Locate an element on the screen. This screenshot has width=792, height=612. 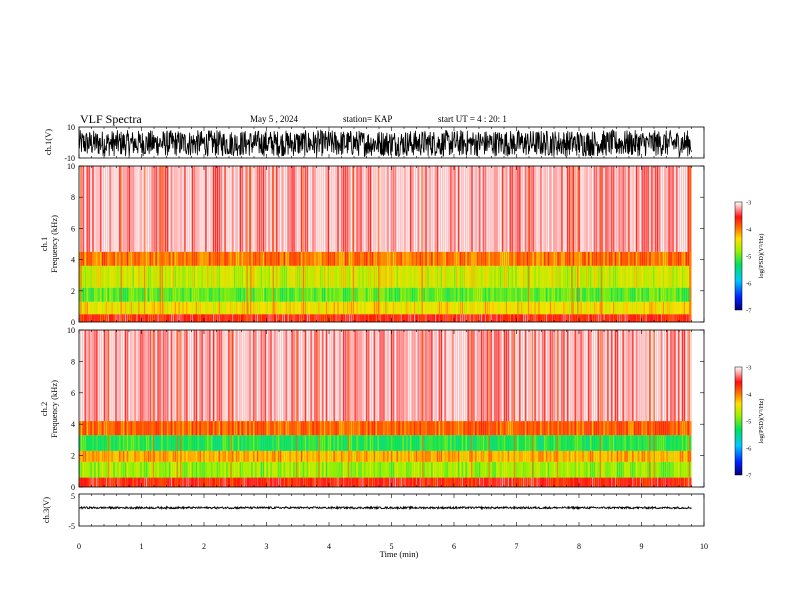
spectrogram-spike is located at coordinates (654, 408).